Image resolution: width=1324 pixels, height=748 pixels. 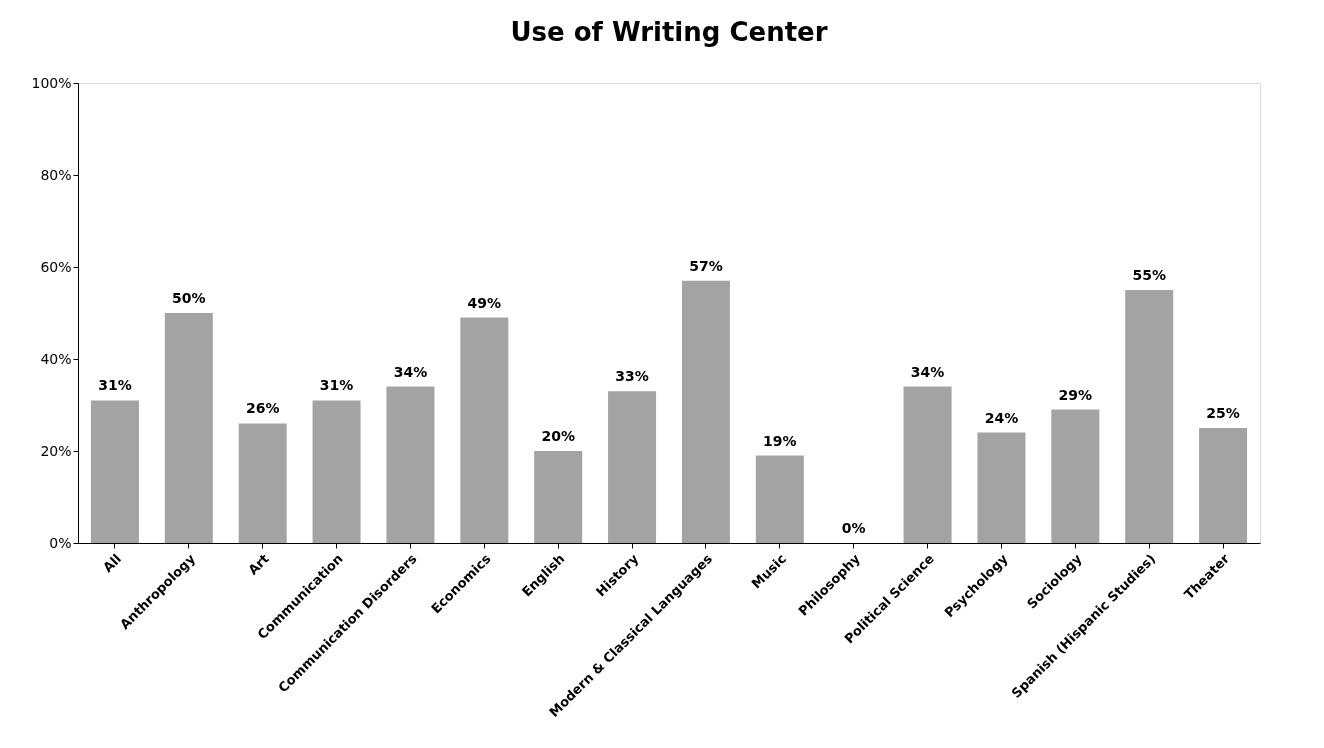 I want to click on y-tick-label: 80%, so click(x=56, y=174).